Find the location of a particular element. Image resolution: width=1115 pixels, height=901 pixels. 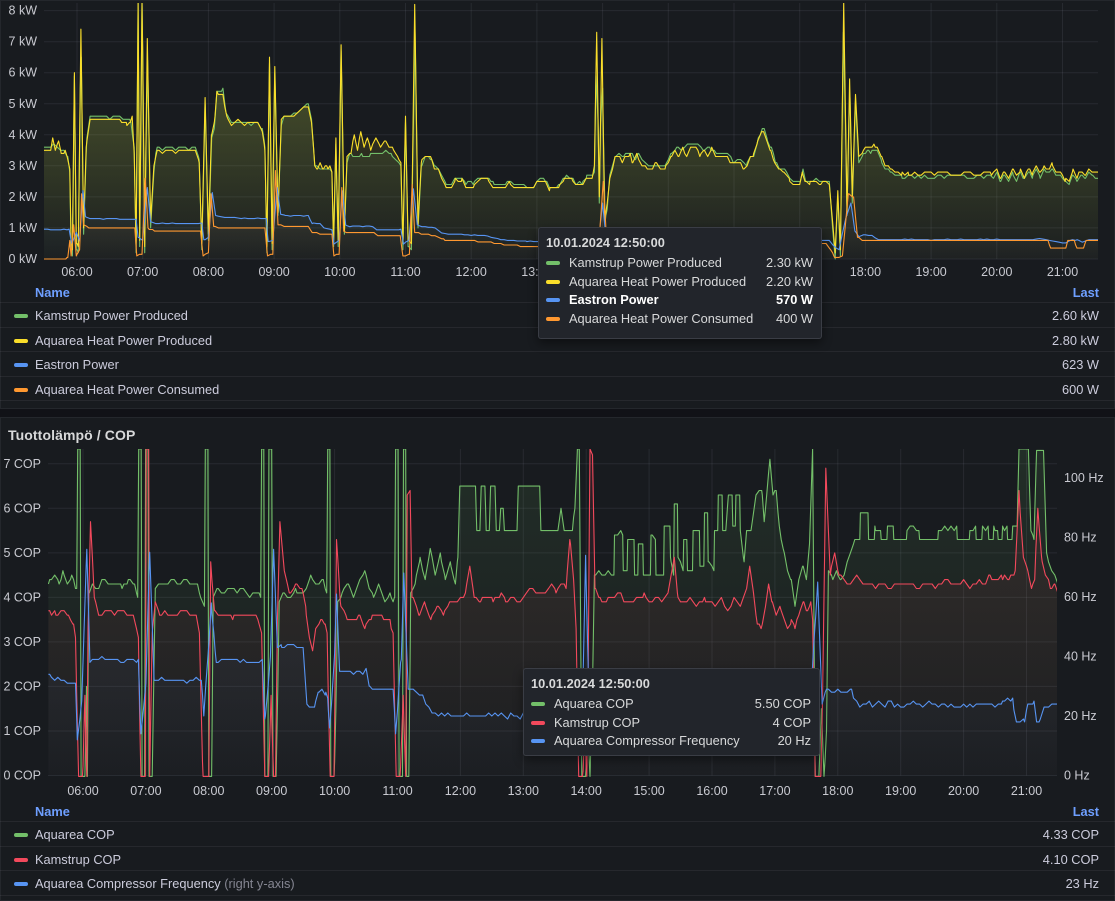

svg-text: 3 COP is located at coordinates (22, 642).